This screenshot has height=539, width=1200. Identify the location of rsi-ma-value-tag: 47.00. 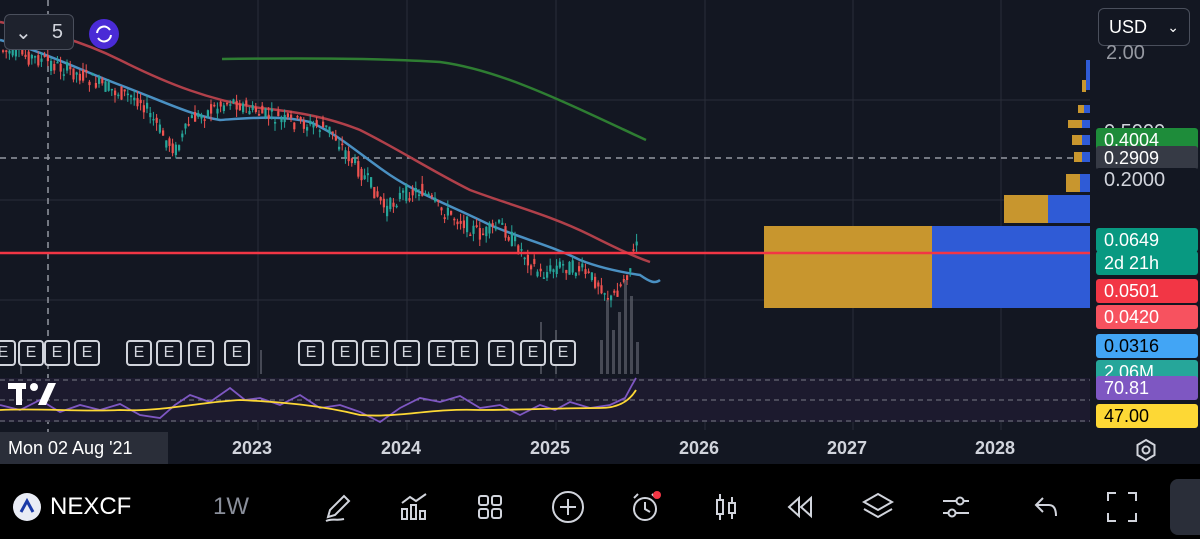
(1147, 416).